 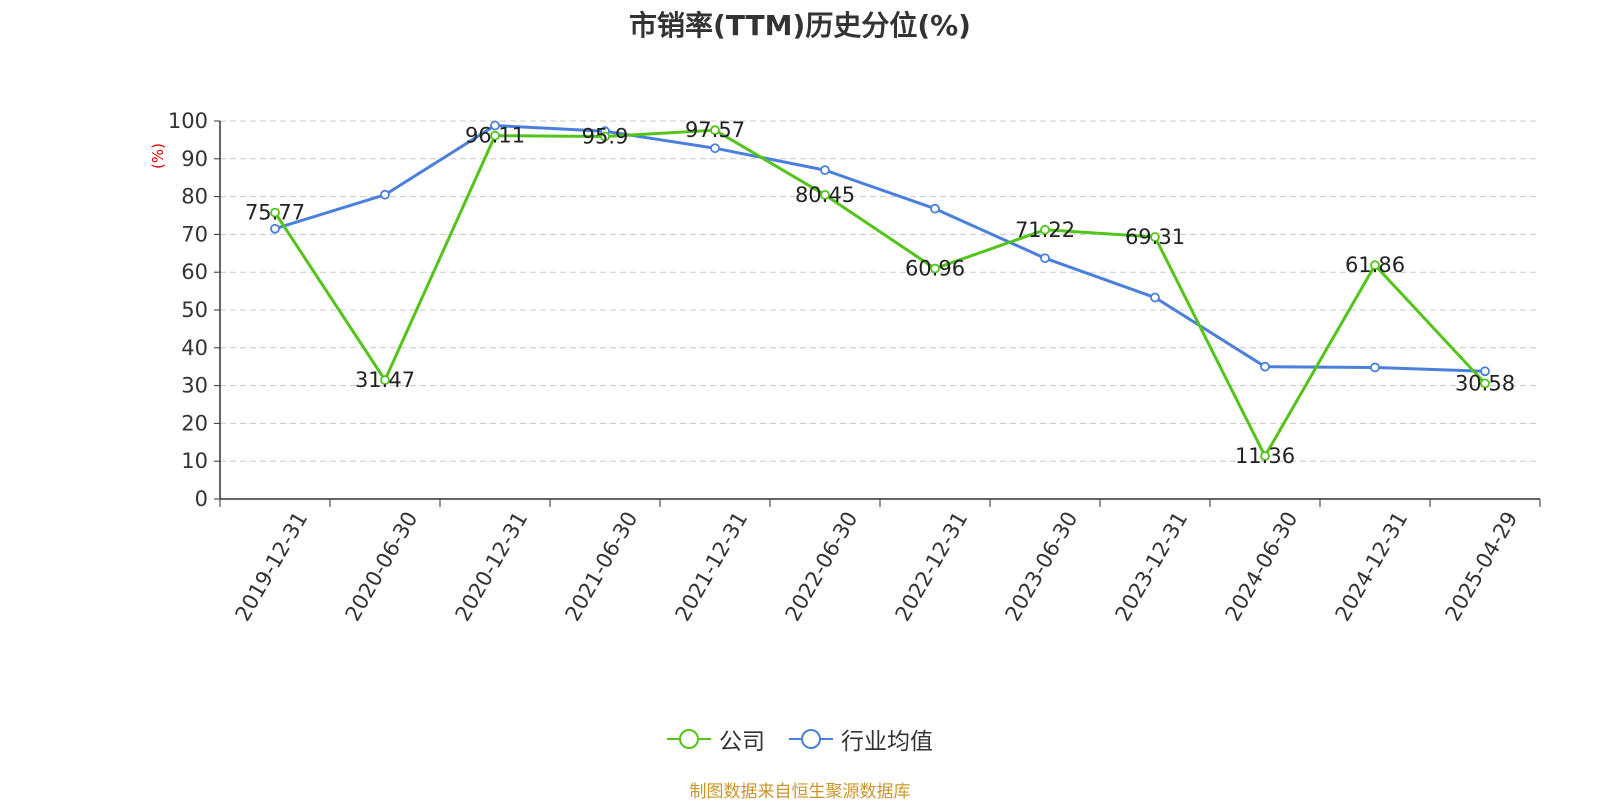 What do you see at coordinates (689, 739) in the screenshot?
I see `legend-company-line-icon` at bounding box center [689, 739].